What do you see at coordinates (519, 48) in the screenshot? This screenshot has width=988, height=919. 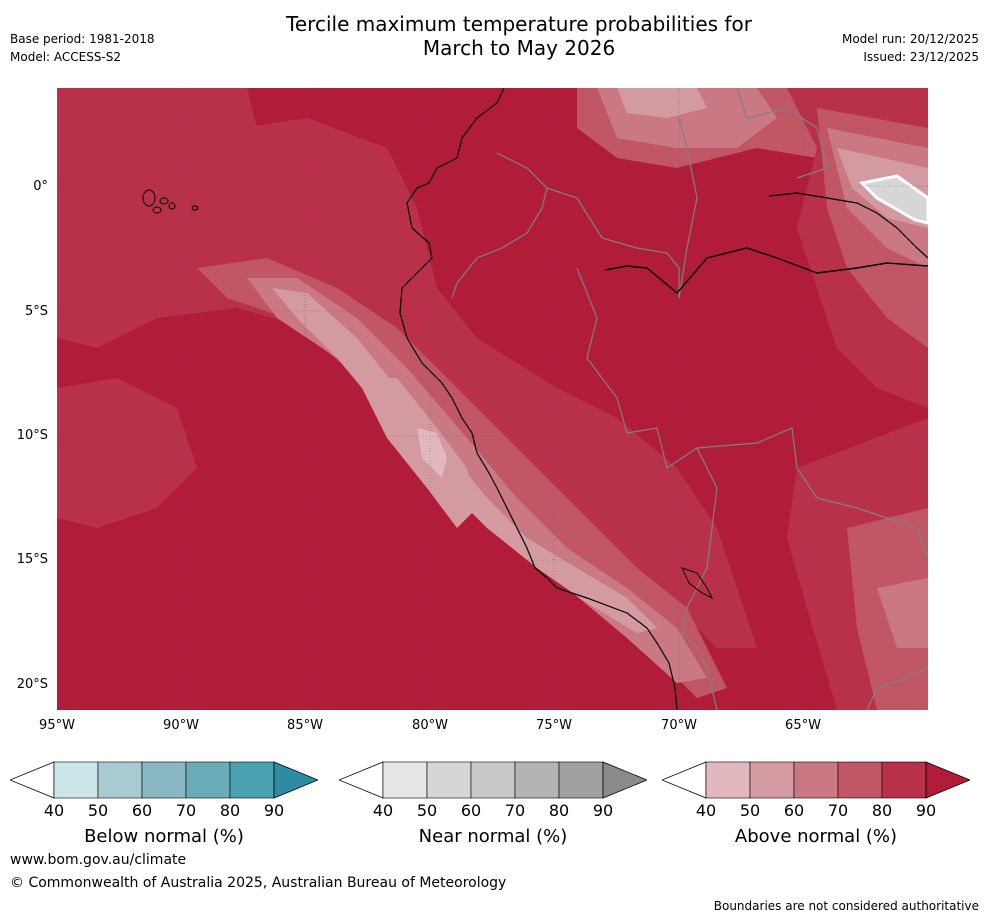 I see `title-line-2: March to May 2026` at bounding box center [519, 48].